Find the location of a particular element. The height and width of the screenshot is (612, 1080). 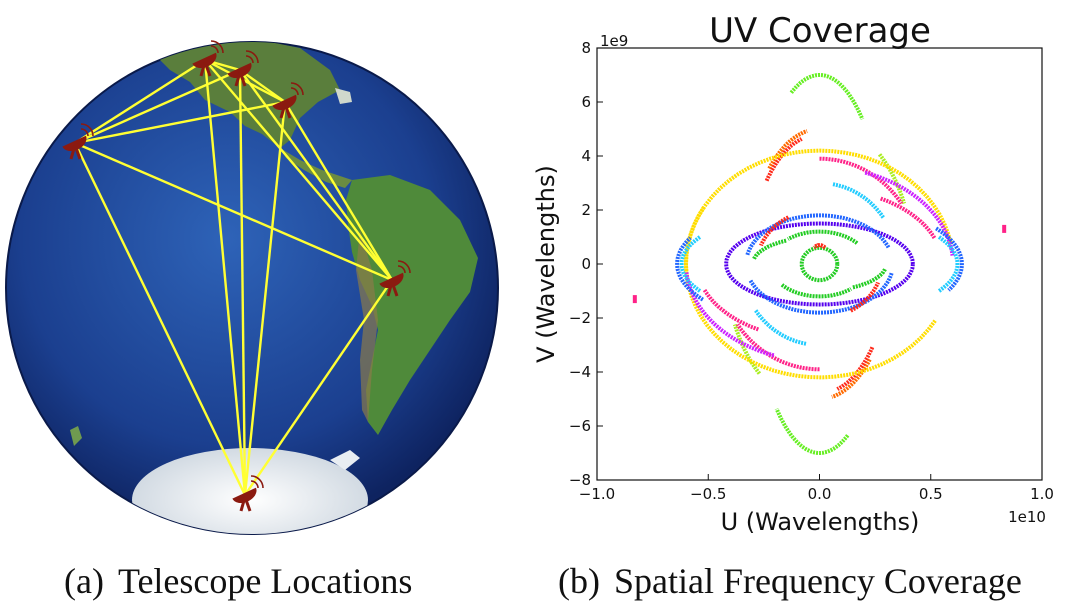

caption-spatial-frequency: (b) Spatial Frequency Coverage is located at coordinates (790, 581).